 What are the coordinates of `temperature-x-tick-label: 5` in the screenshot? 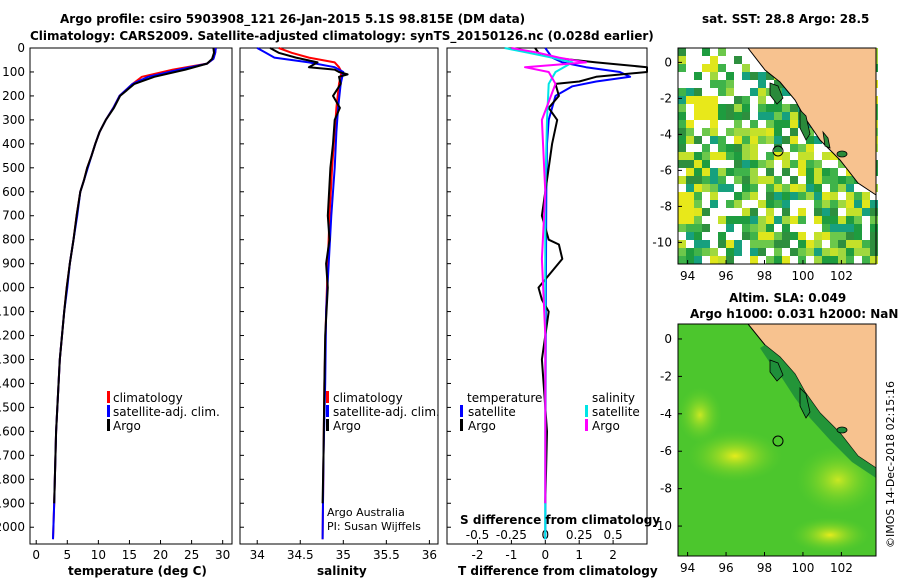 It's located at (67, 555).